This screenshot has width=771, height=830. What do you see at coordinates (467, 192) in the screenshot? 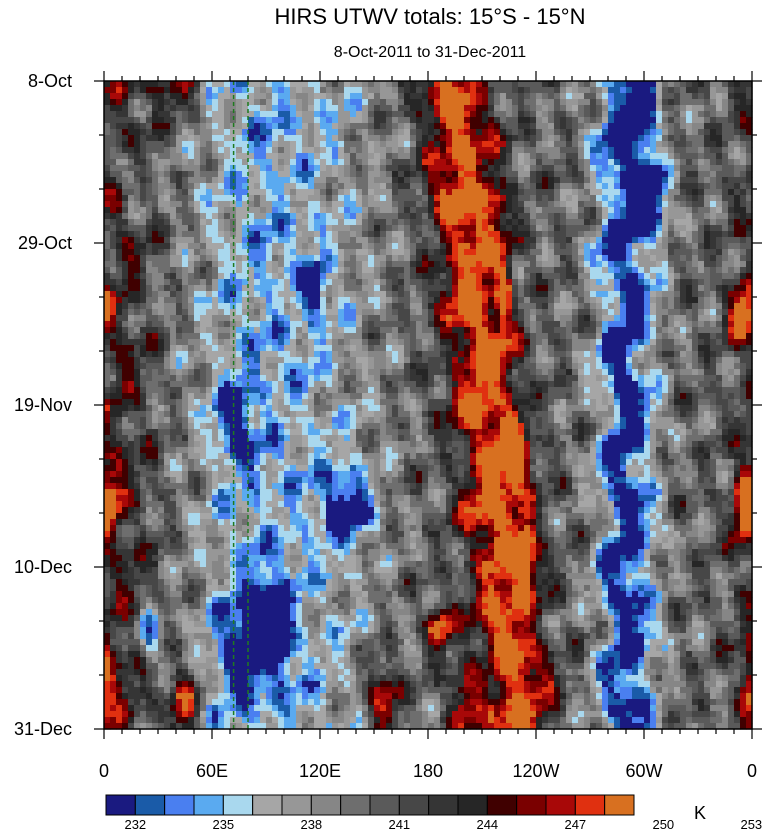
I see `heatmap-cell-2004` at bounding box center [467, 192].